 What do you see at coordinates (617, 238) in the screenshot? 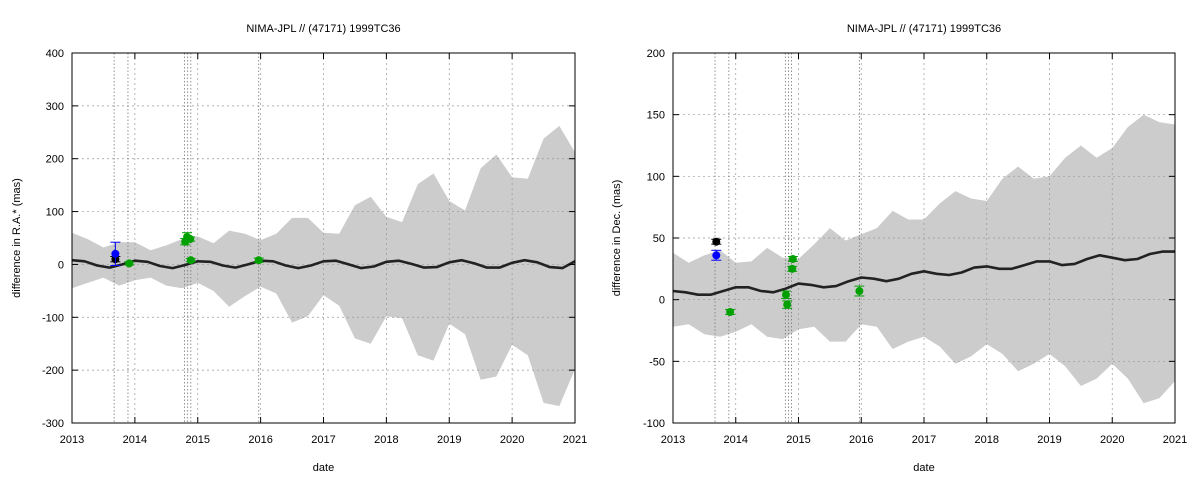
I see `y-axis-label: difference in Dec. (mas)` at bounding box center [617, 238].